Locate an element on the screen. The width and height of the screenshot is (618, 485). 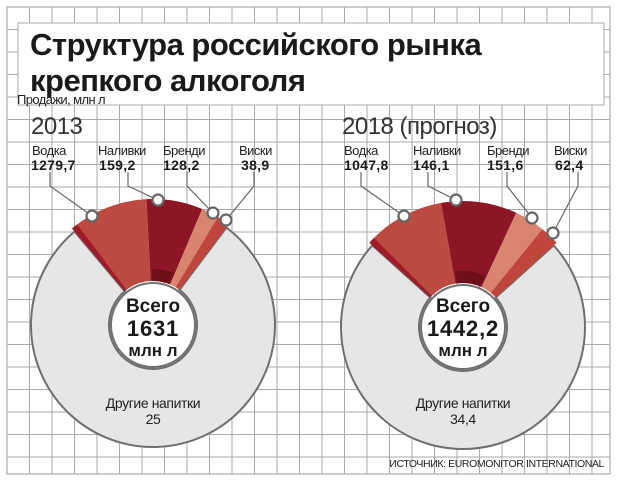
title-line-1: Структура российского рынка is located at coordinates (256, 44).